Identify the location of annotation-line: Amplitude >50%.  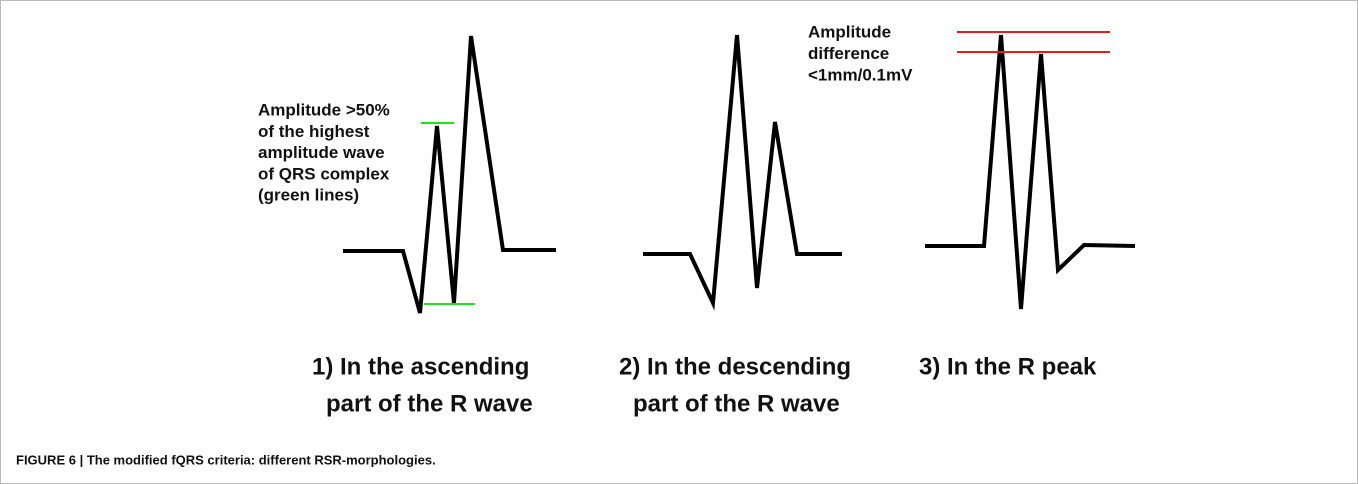
(324, 109).